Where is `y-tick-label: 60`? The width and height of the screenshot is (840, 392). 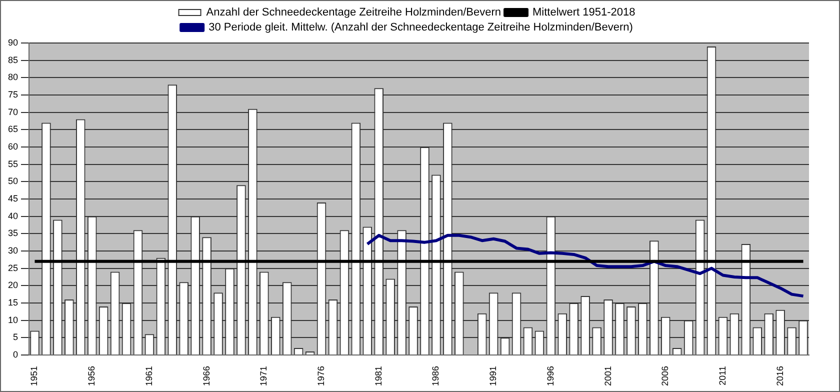 y-tick-label: 60 is located at coordinates (13, 146).